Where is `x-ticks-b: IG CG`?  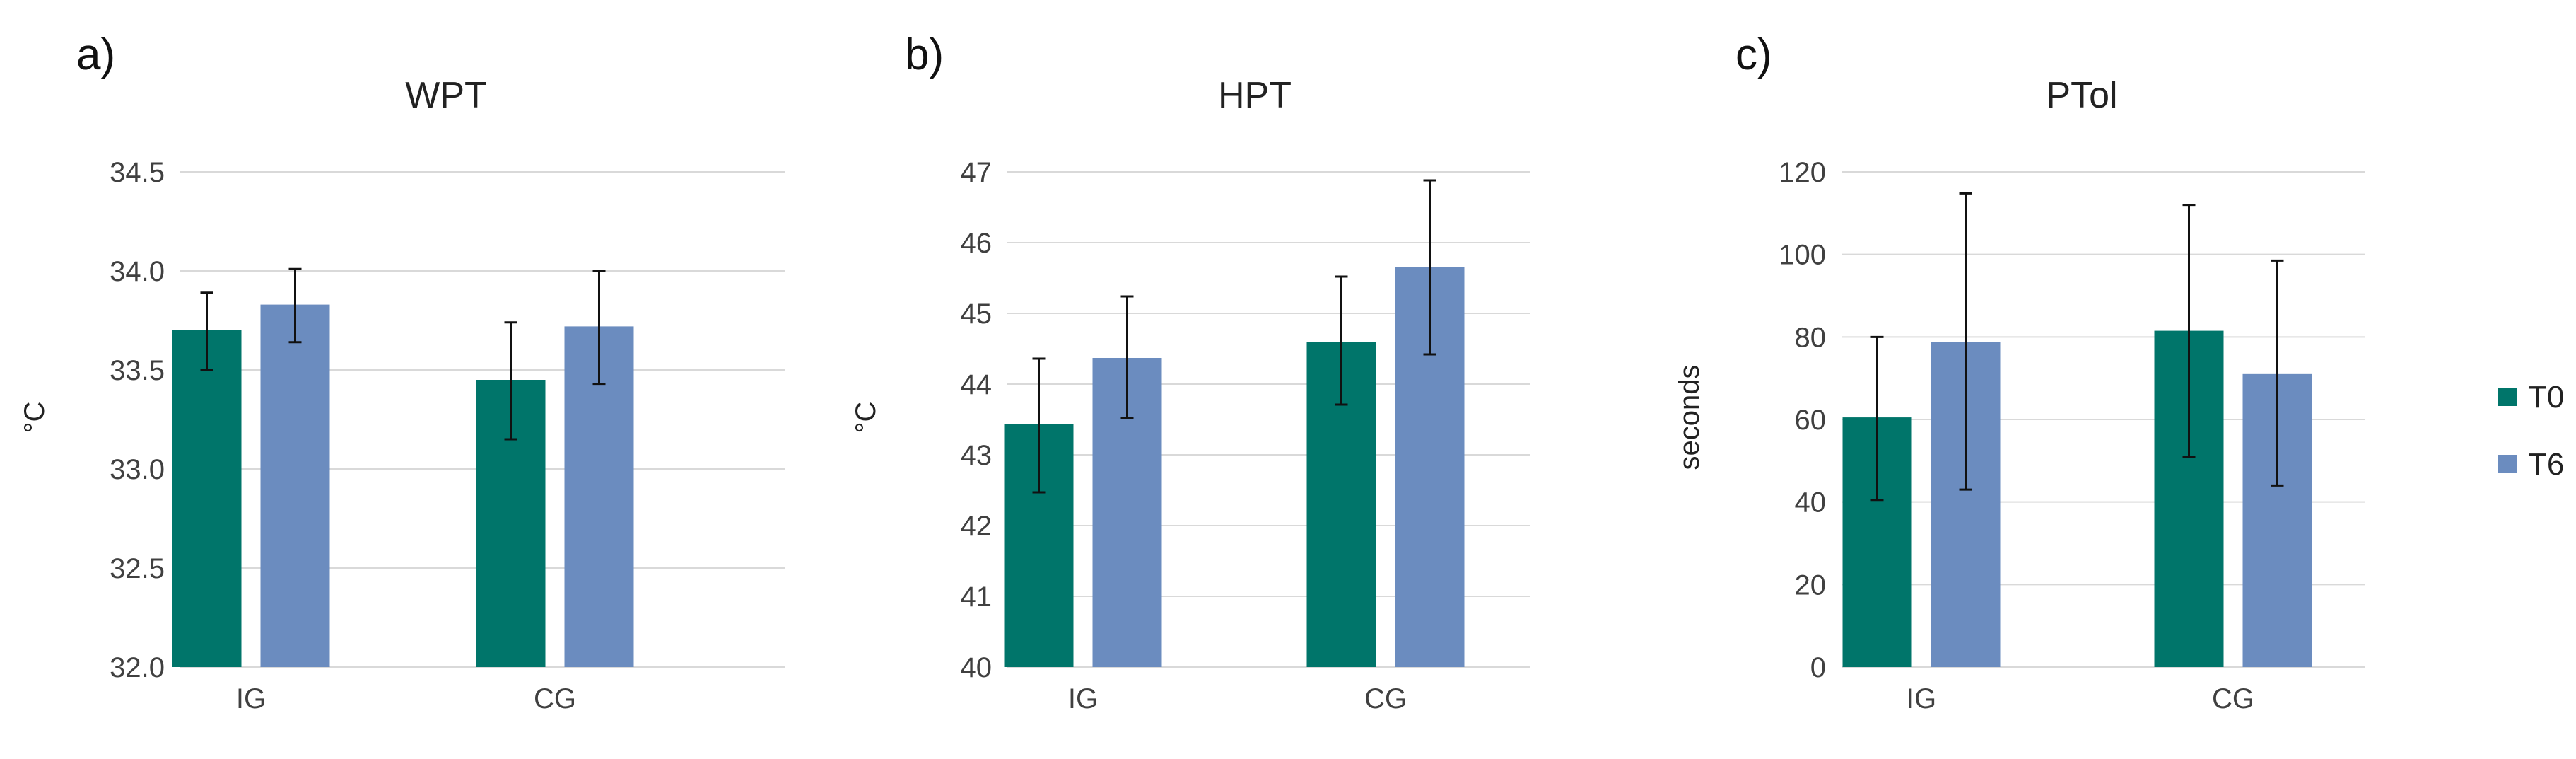 x-ticks-b: IG CG is located at coordinates (1237, 698).